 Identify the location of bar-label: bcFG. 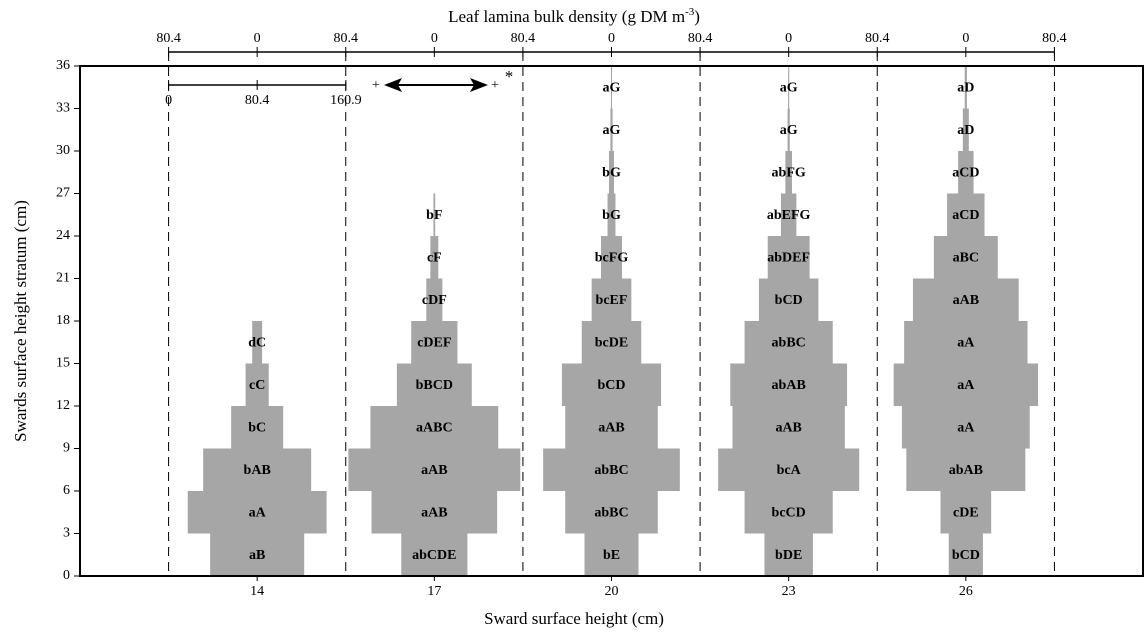
(612, 257).